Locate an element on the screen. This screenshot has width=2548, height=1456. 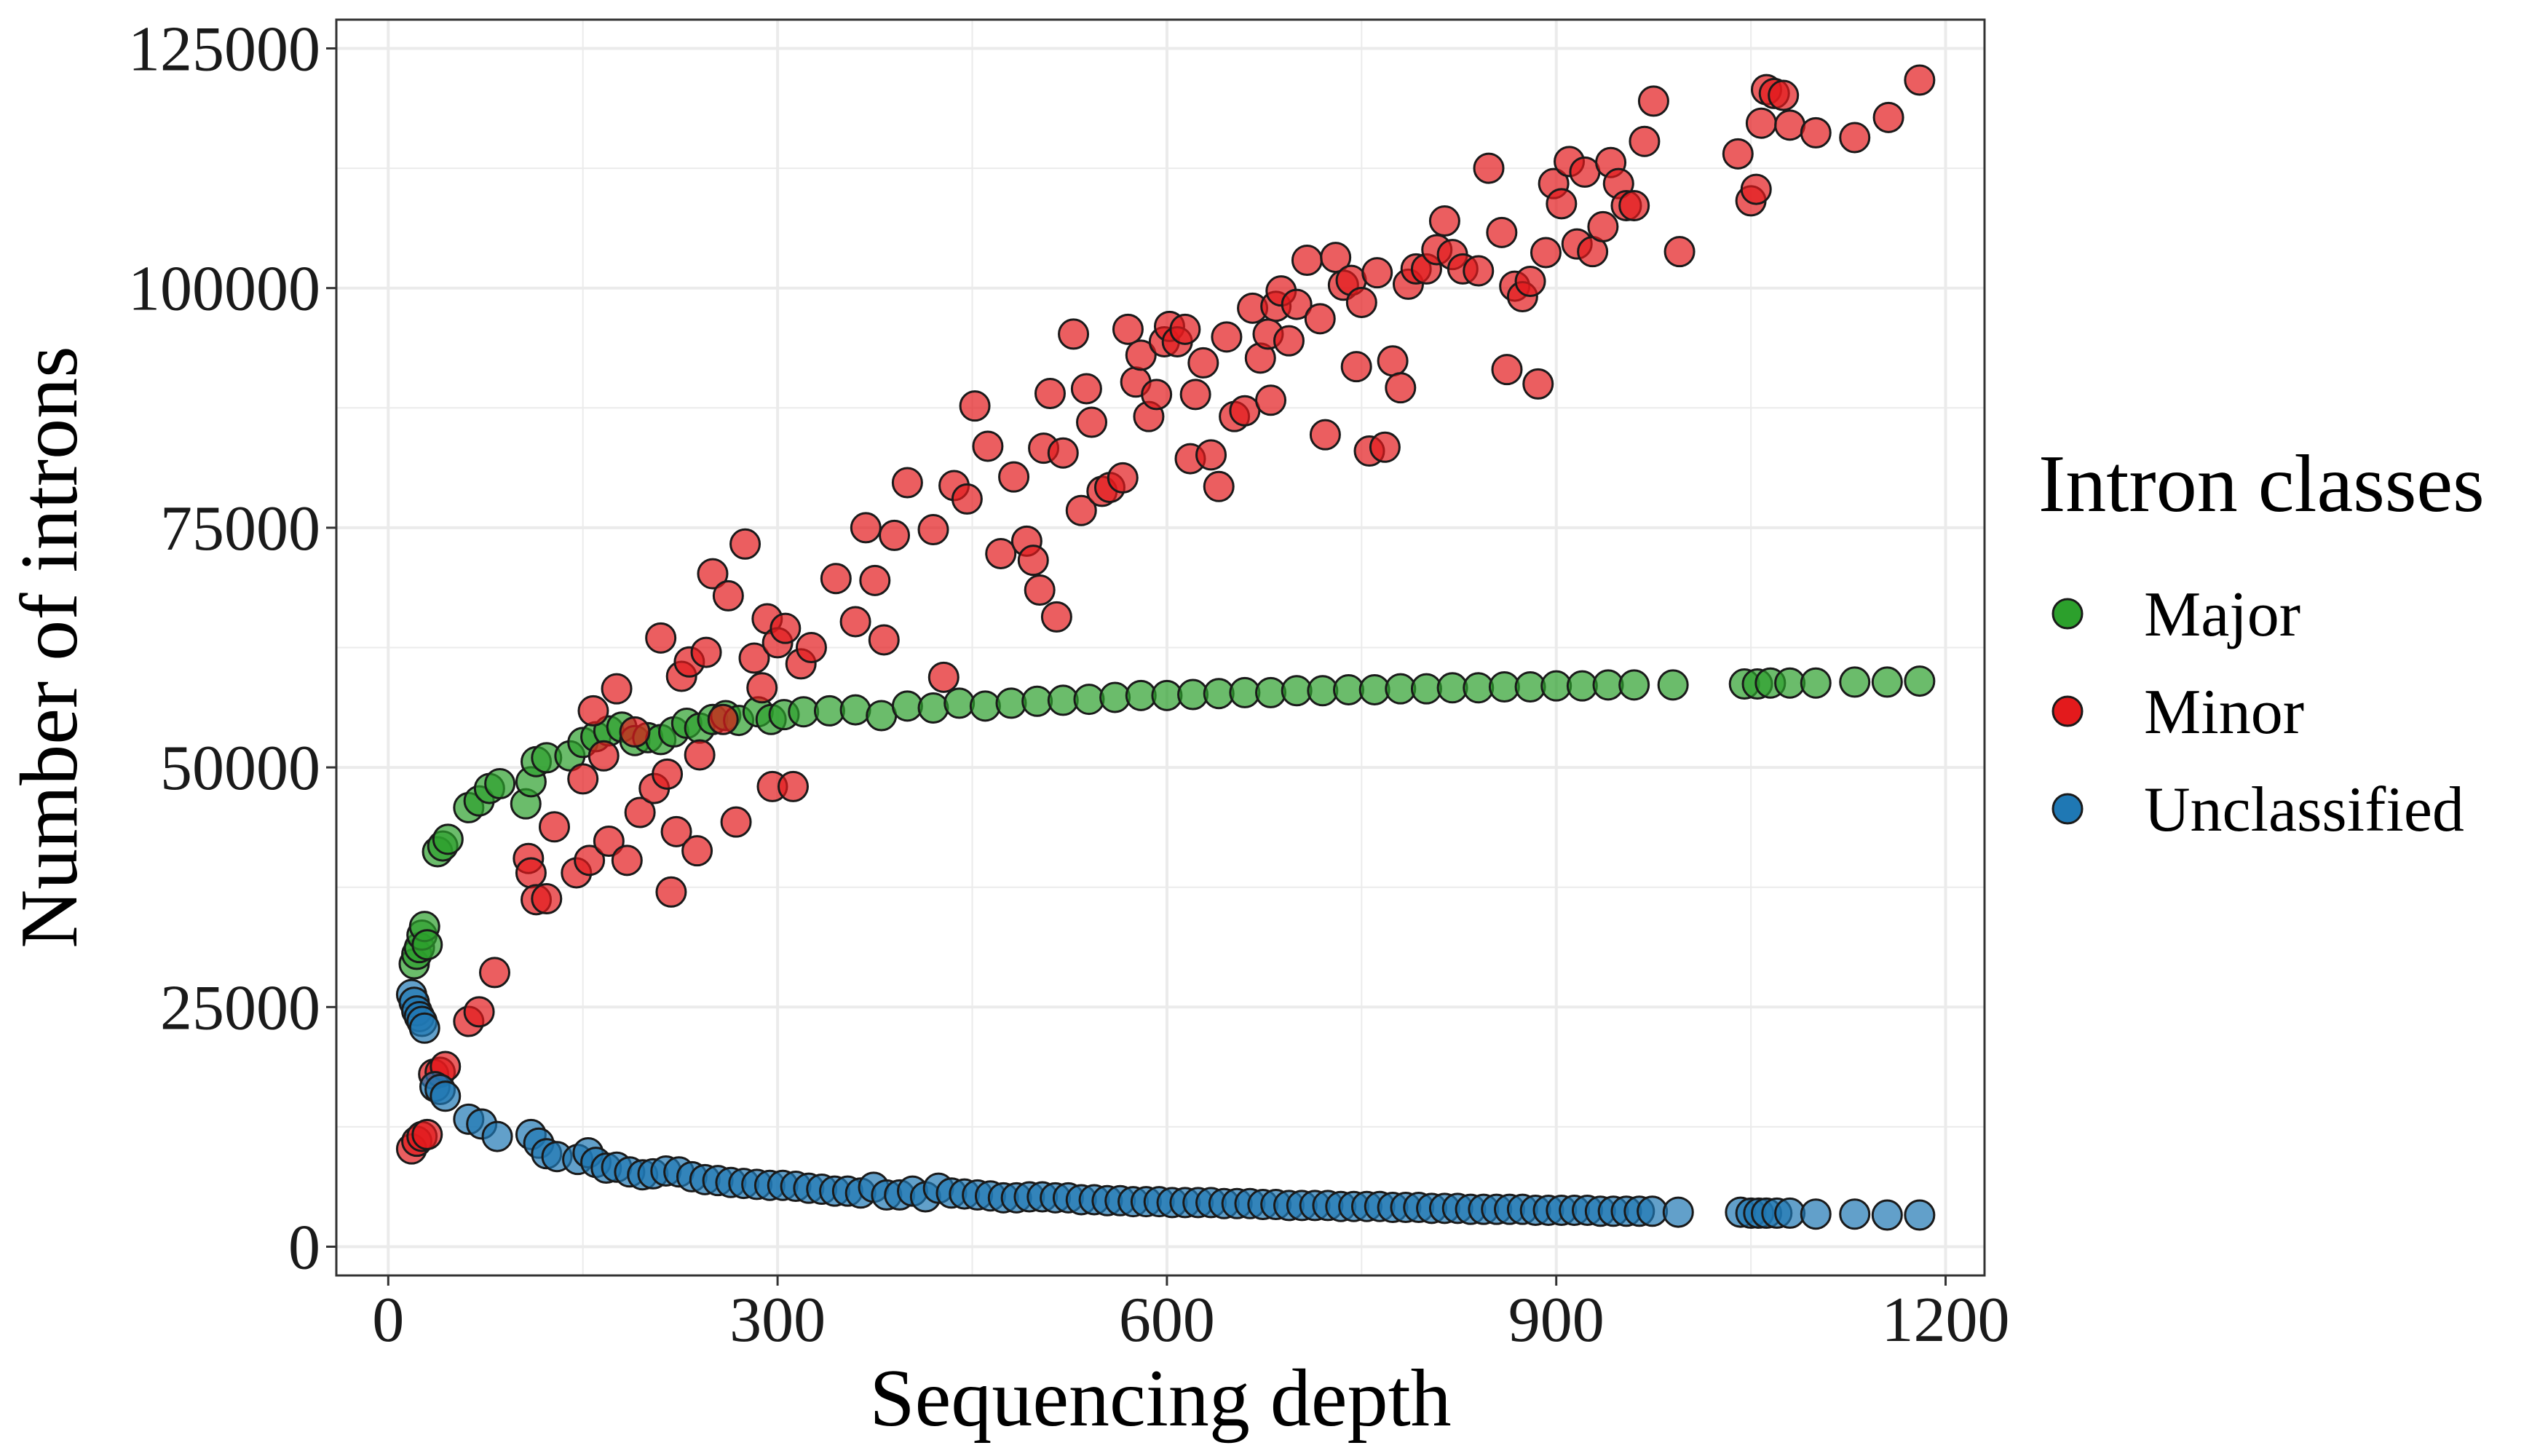
legend-key-unclassified is located at coordinates (2068, 809).